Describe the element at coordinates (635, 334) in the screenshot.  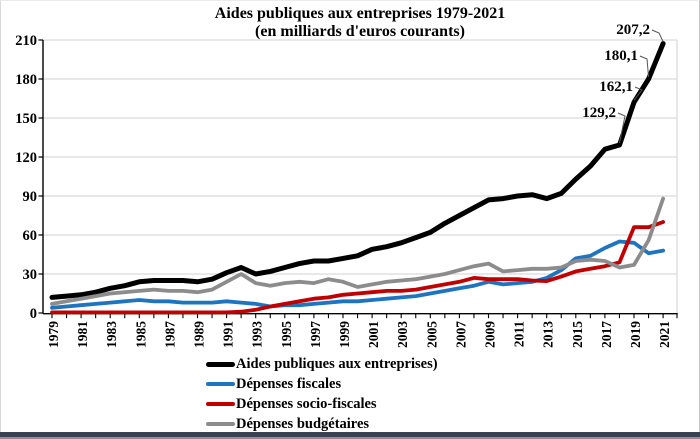
I see `x-tick-label: 2019` at that location.